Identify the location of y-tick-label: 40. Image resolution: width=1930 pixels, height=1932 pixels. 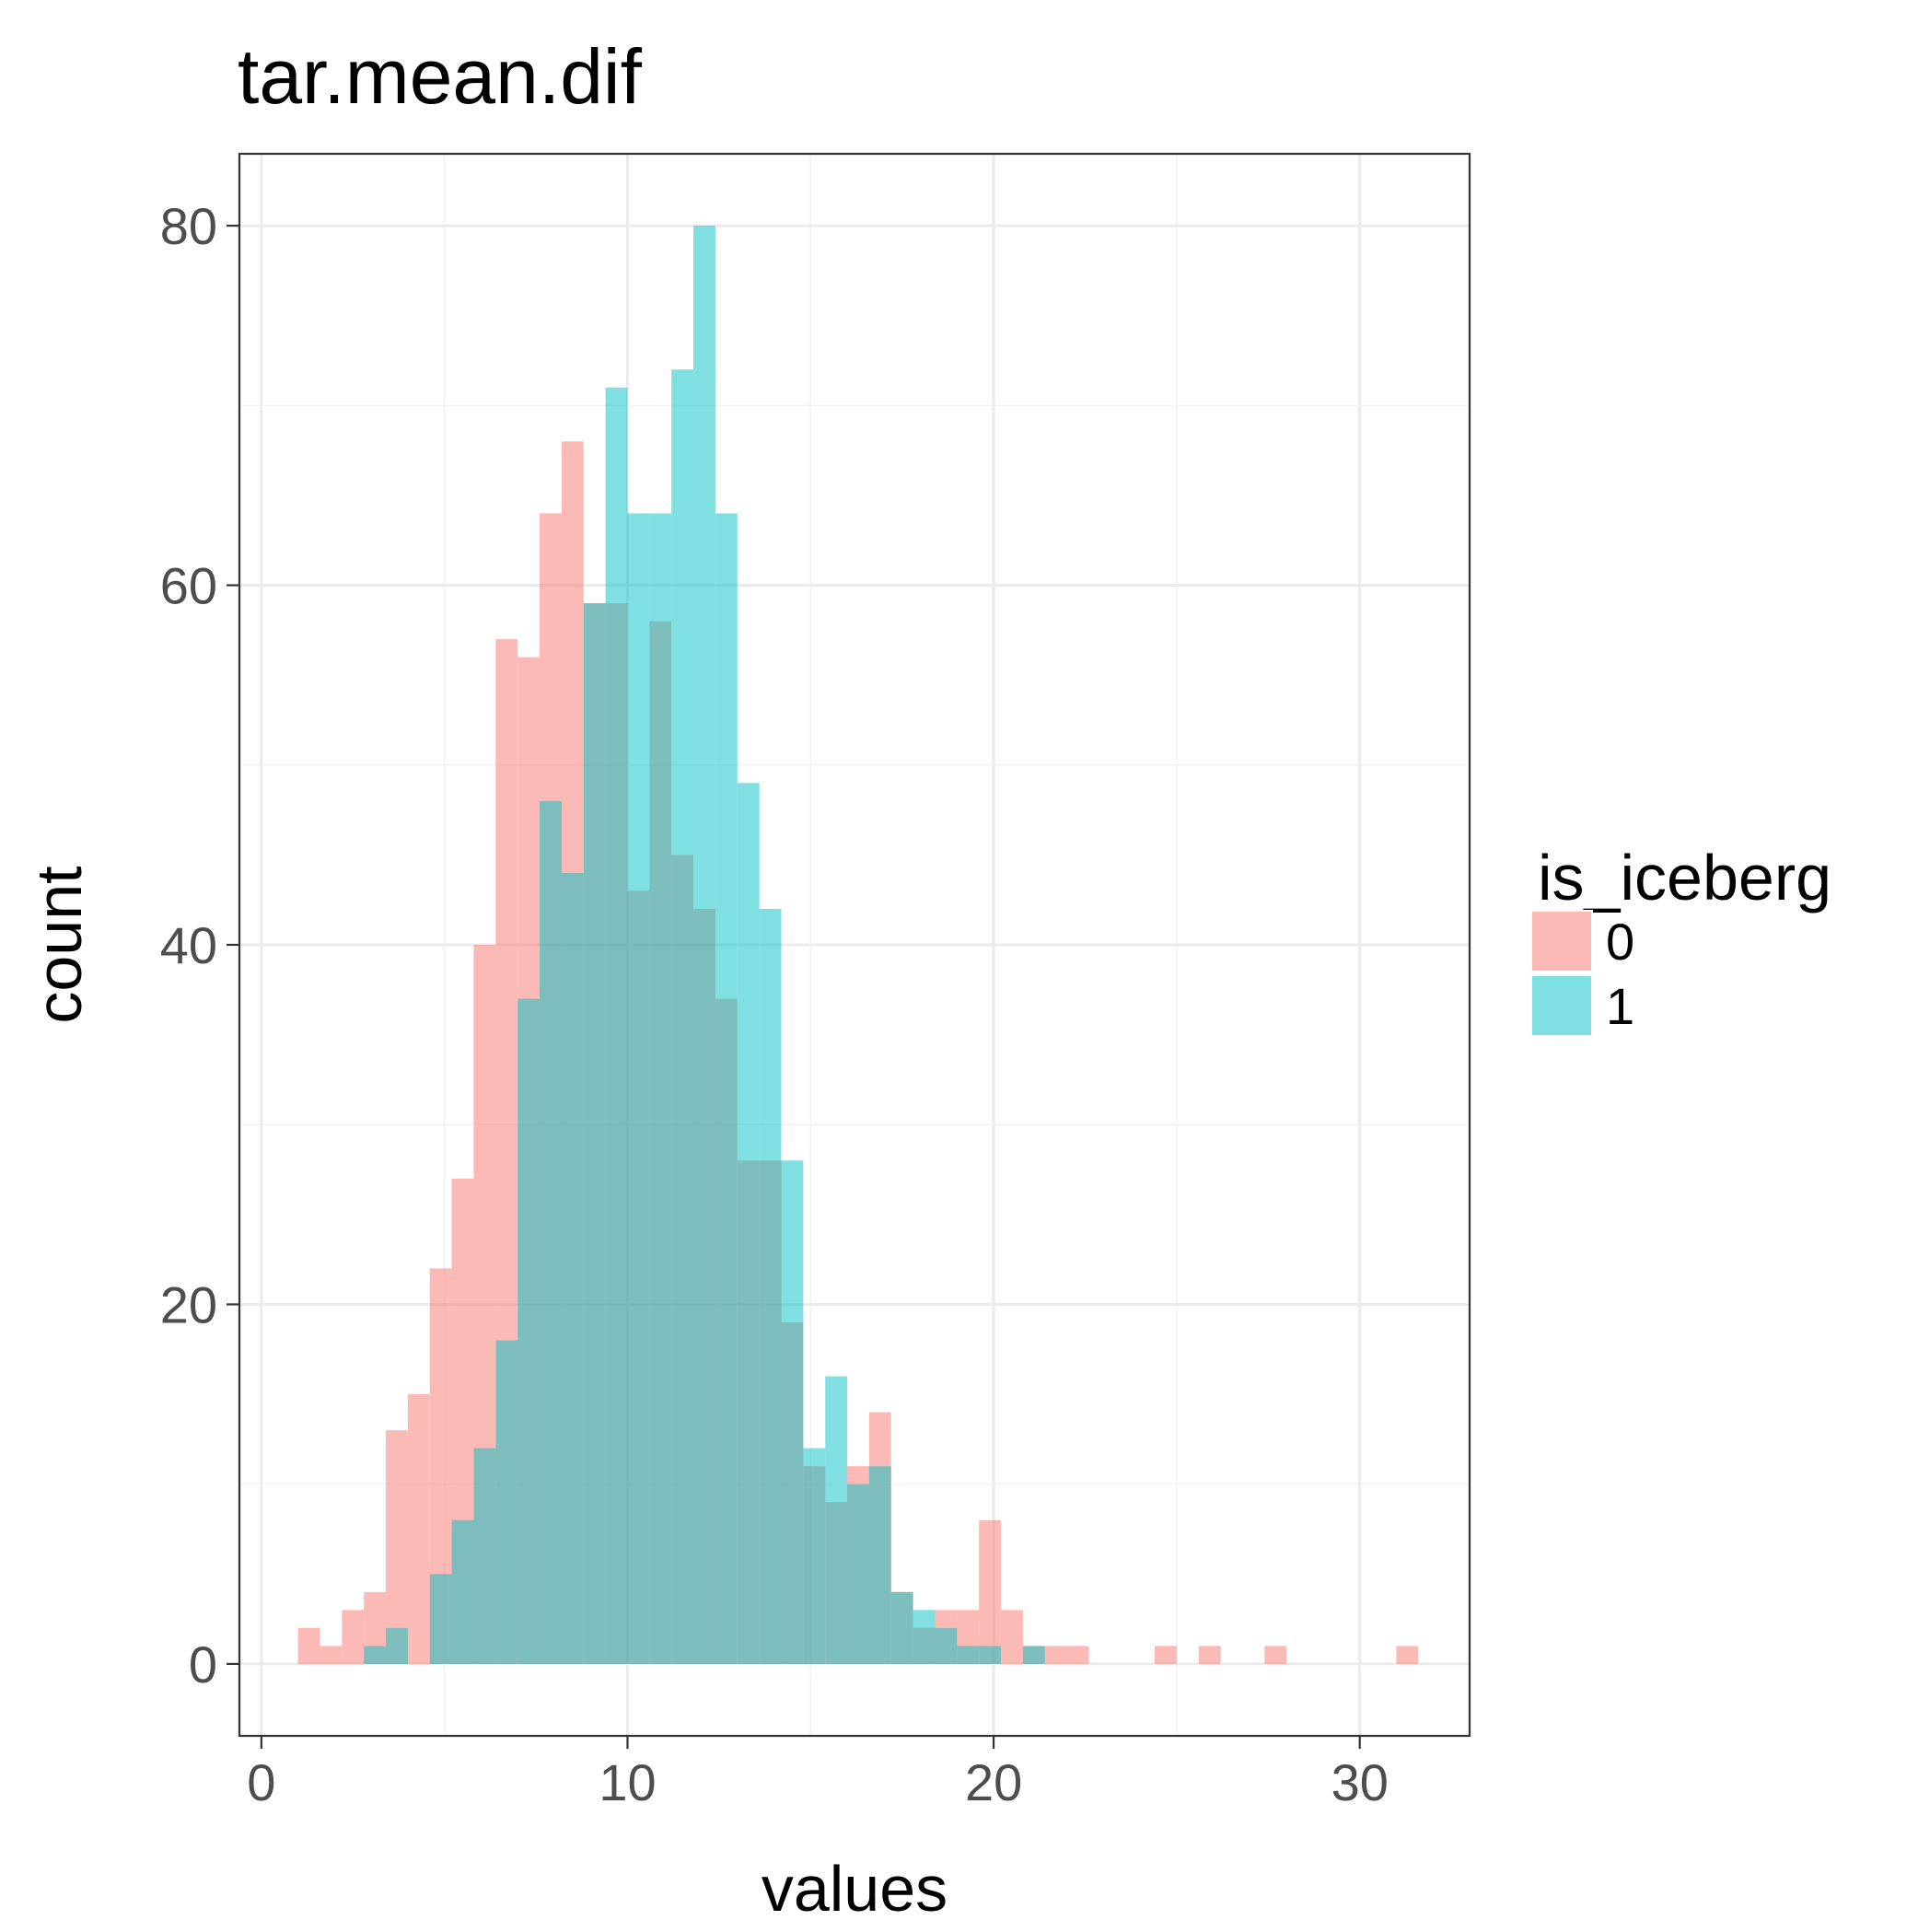
(188, 945).